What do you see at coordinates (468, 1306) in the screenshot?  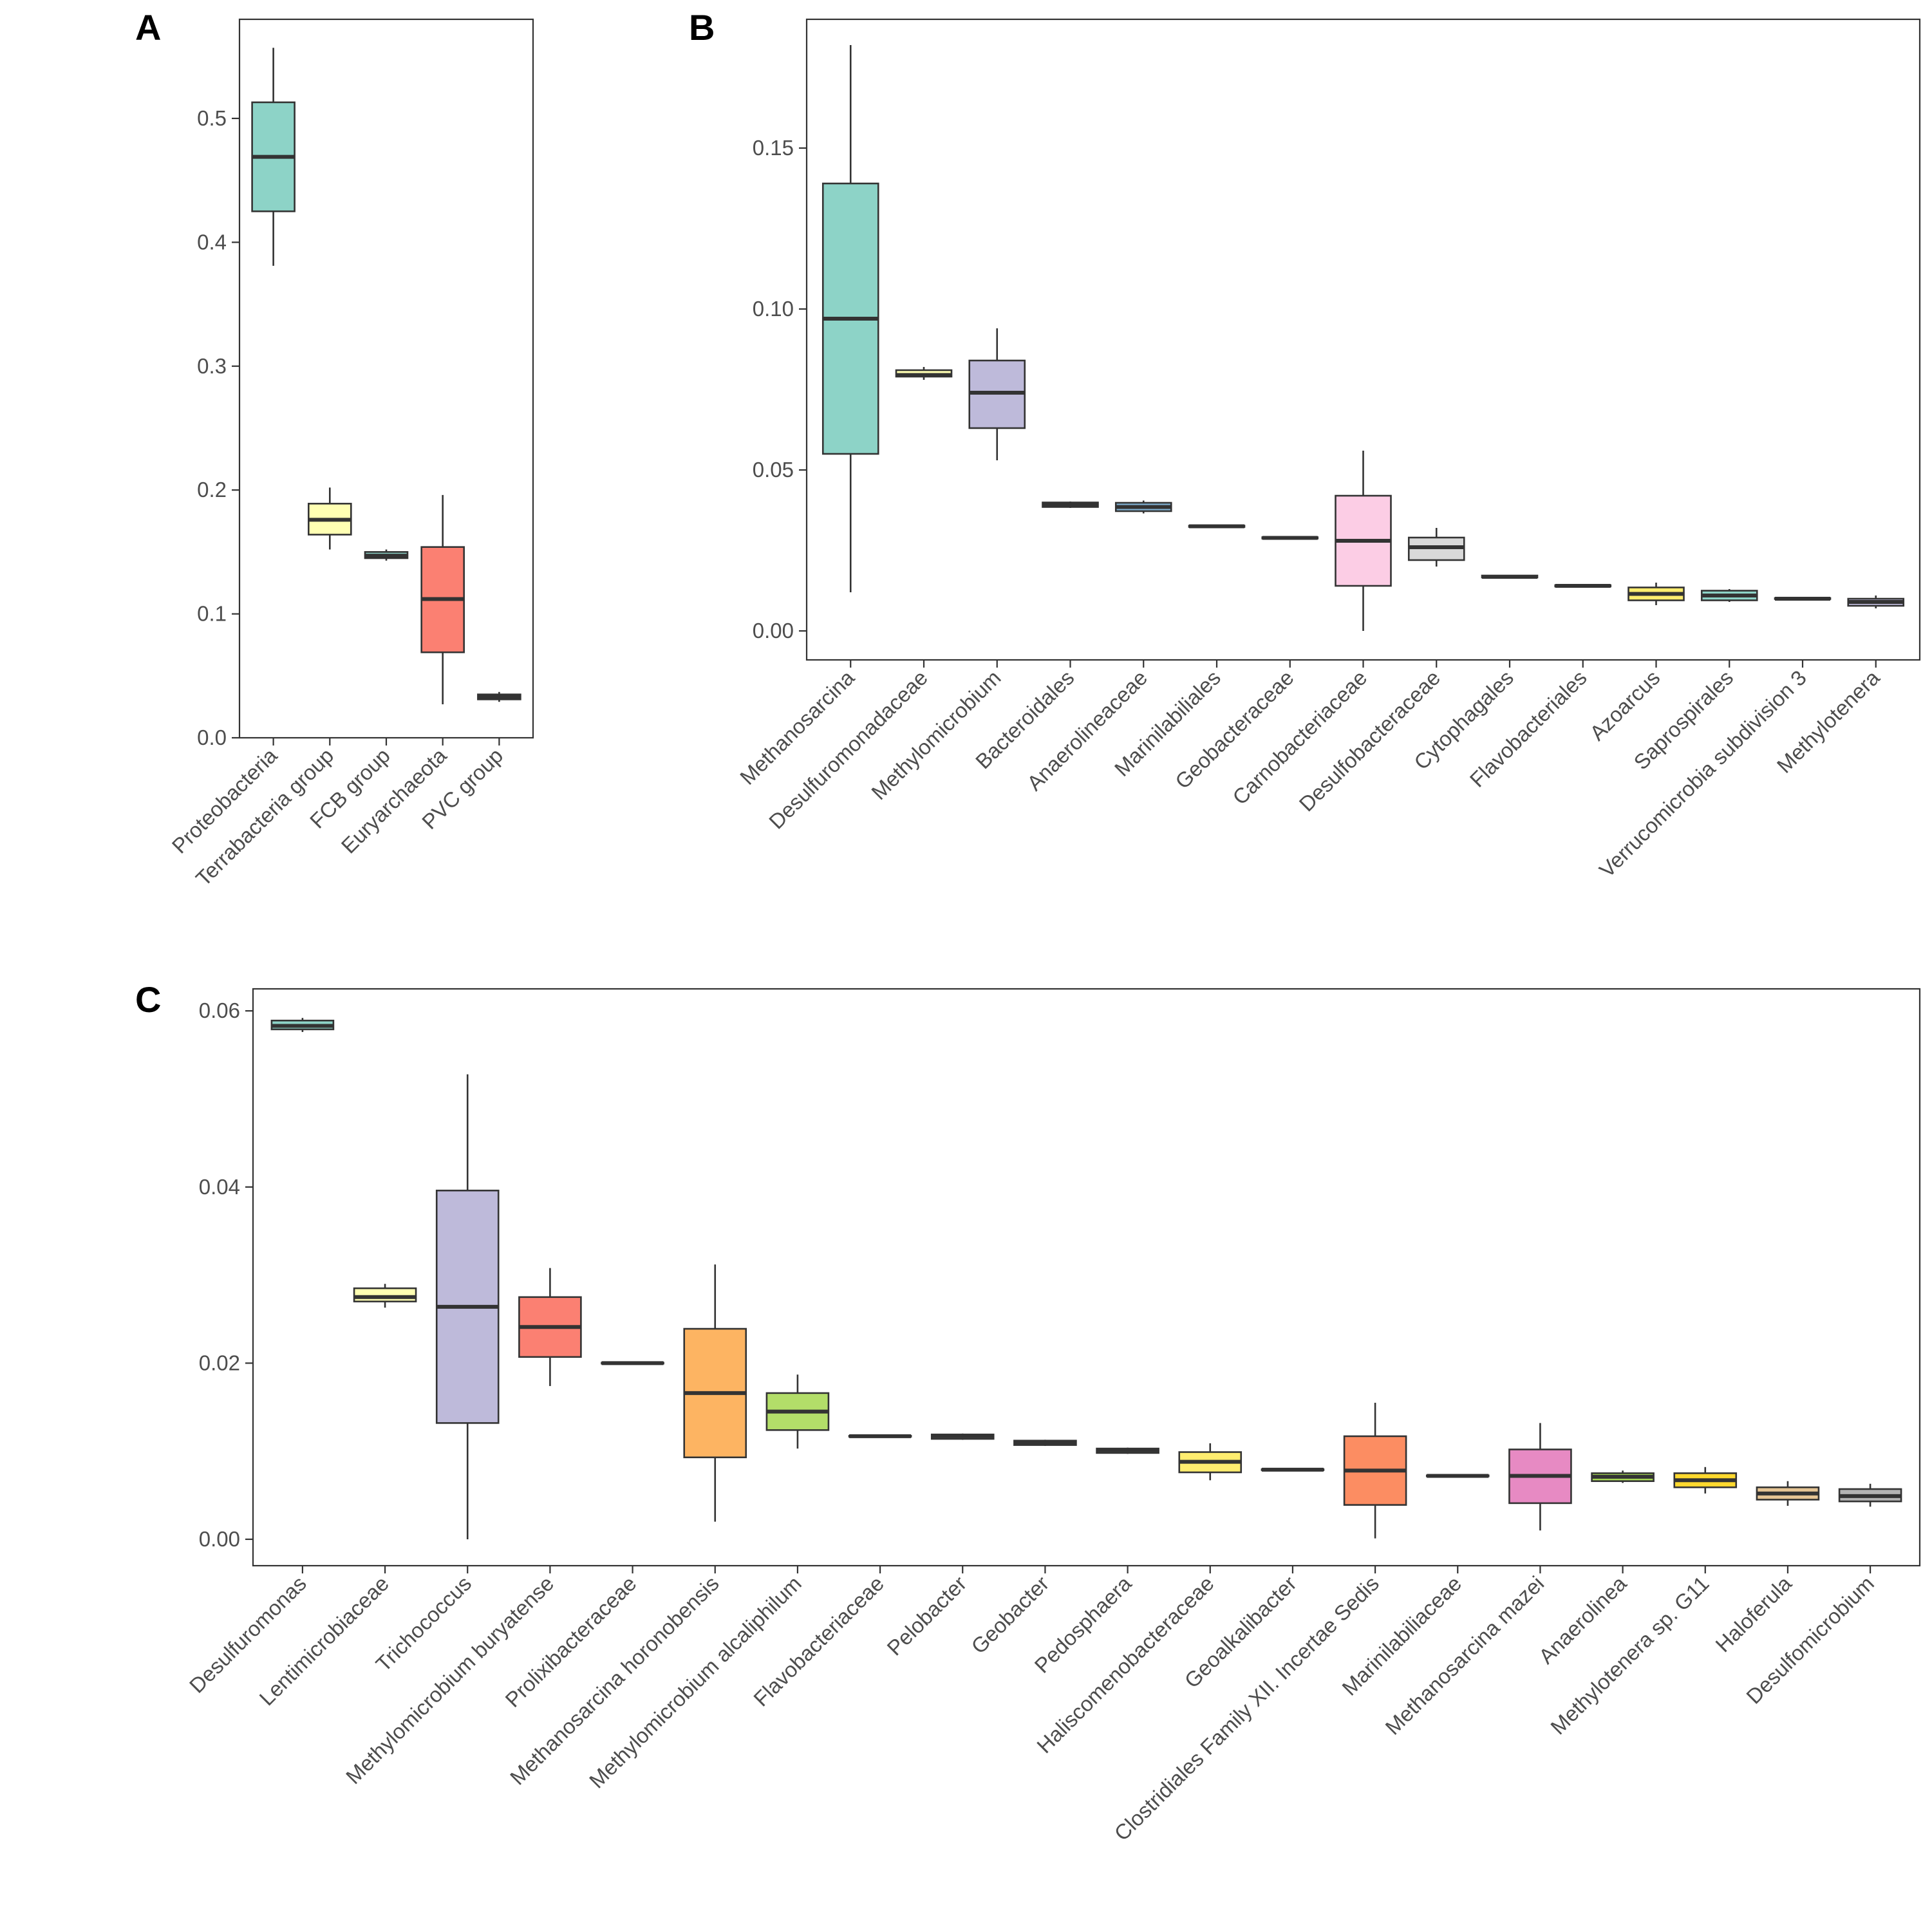 I see `box-trichococcus` at bounding box center [468, 1306].